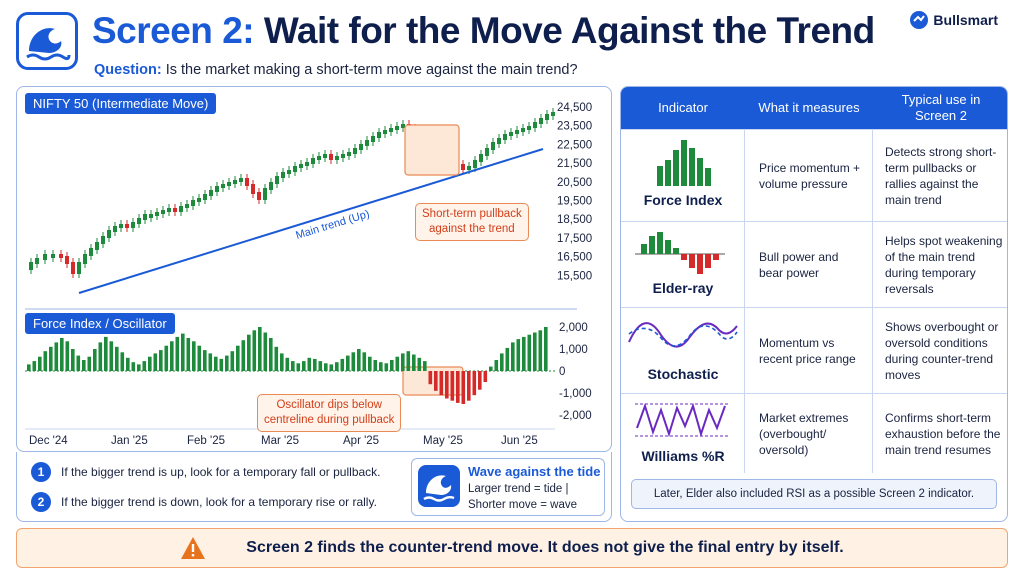  What do you see at coordinates (361, 441) in the screenshot?
I see `x-tick-label: Apr '25` at bounding box center [361, 441].